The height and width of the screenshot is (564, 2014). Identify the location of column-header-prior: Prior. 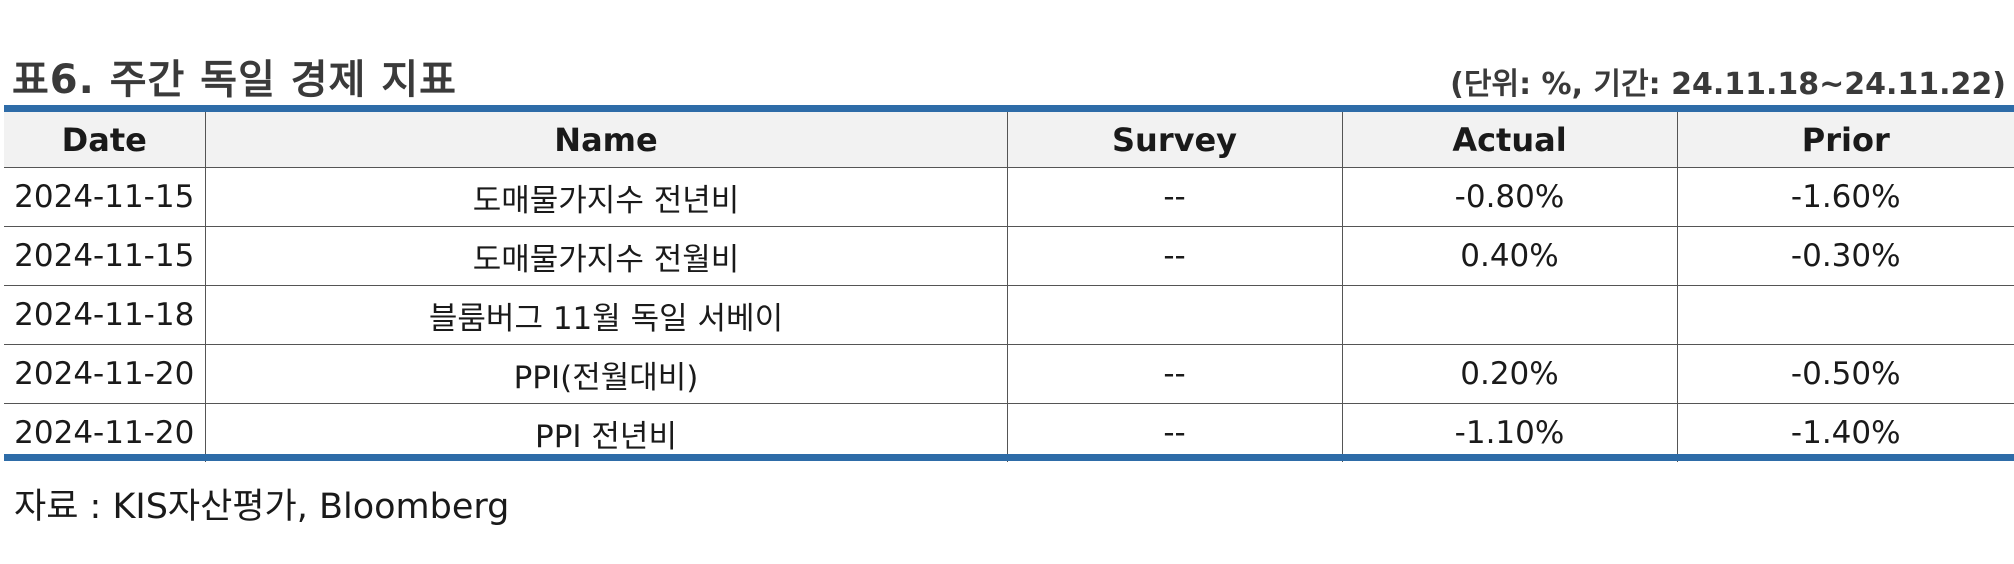
(1845, 140).